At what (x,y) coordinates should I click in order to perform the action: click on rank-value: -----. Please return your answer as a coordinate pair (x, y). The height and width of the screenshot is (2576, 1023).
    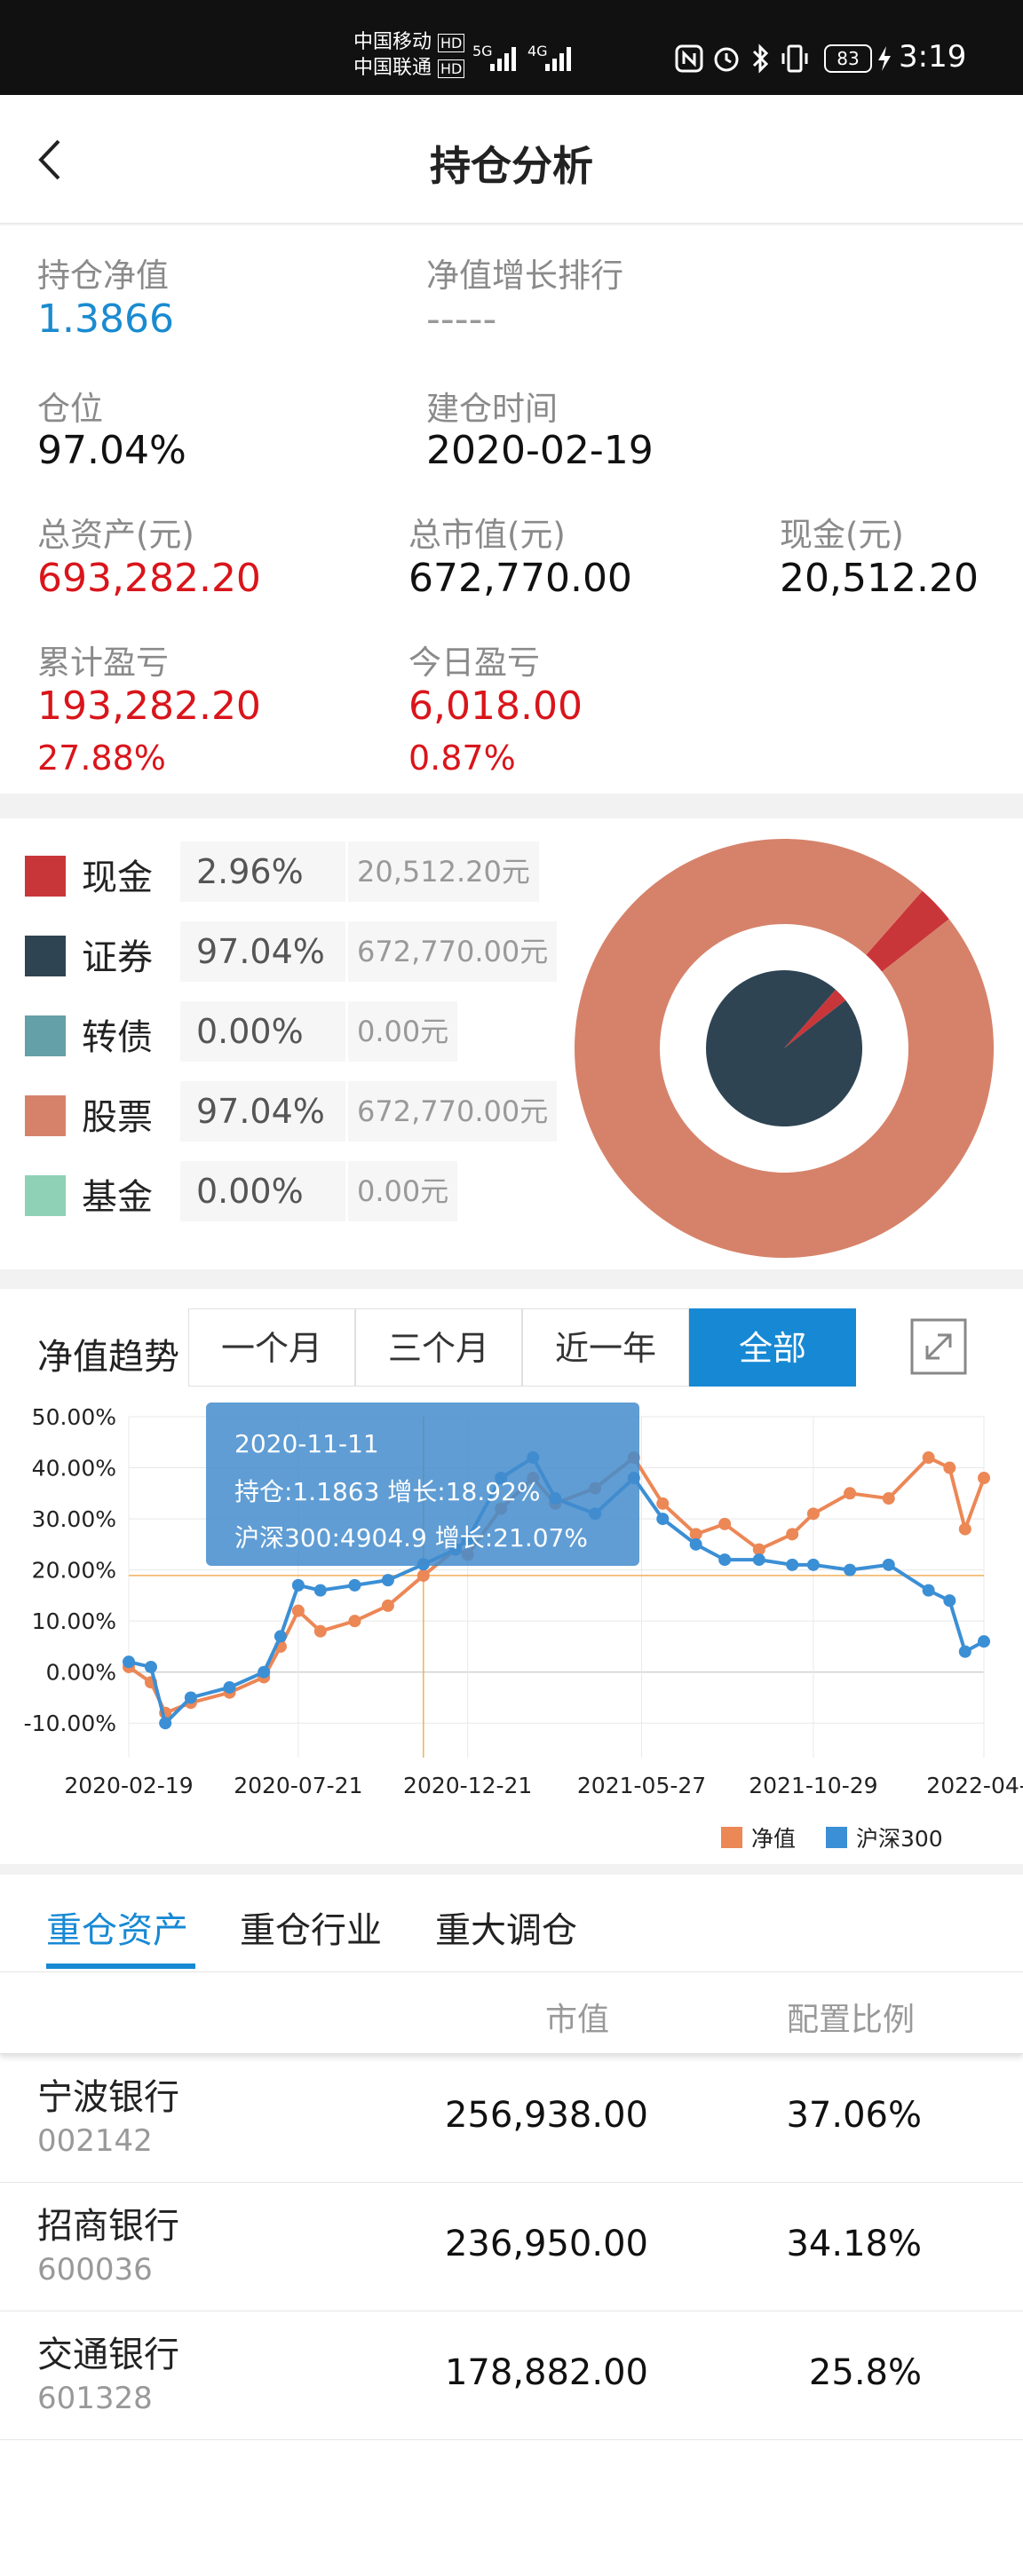
    Looking at the image, I should click on (462, 319).